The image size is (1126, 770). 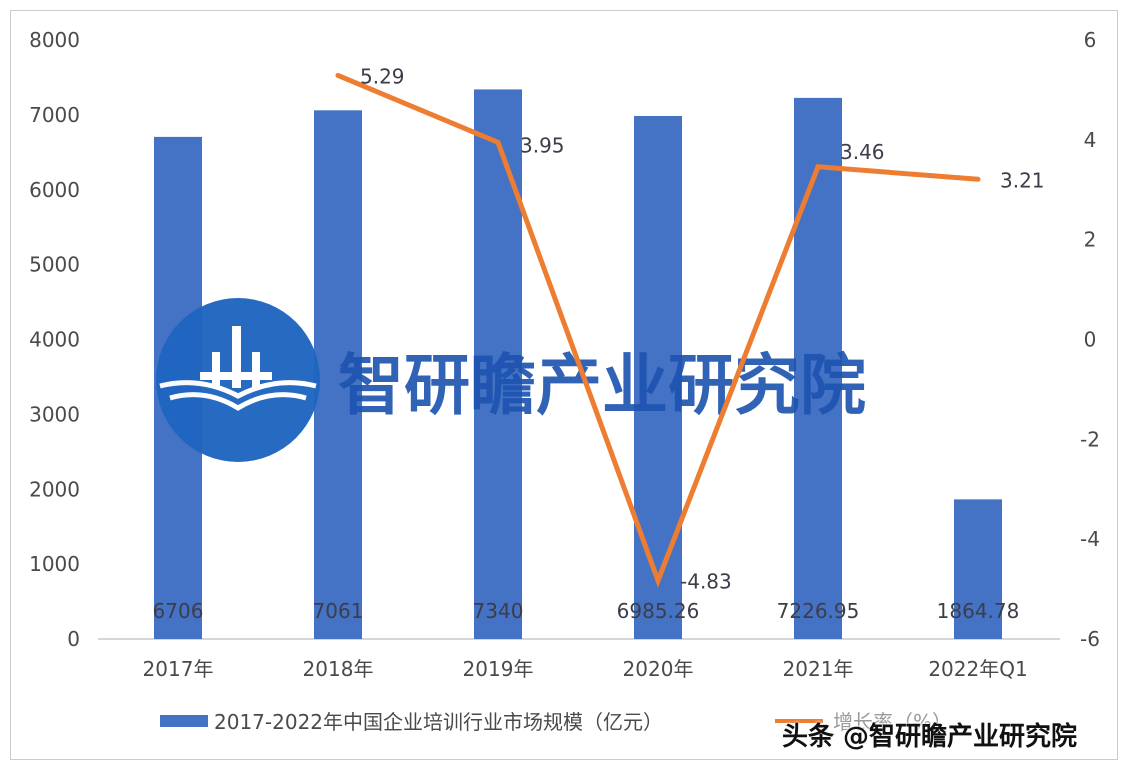 What do you see at coordinates (818, 669) in the screenshot?
I see `x-axis-category: 2021年` at bounding box center [818, 669].